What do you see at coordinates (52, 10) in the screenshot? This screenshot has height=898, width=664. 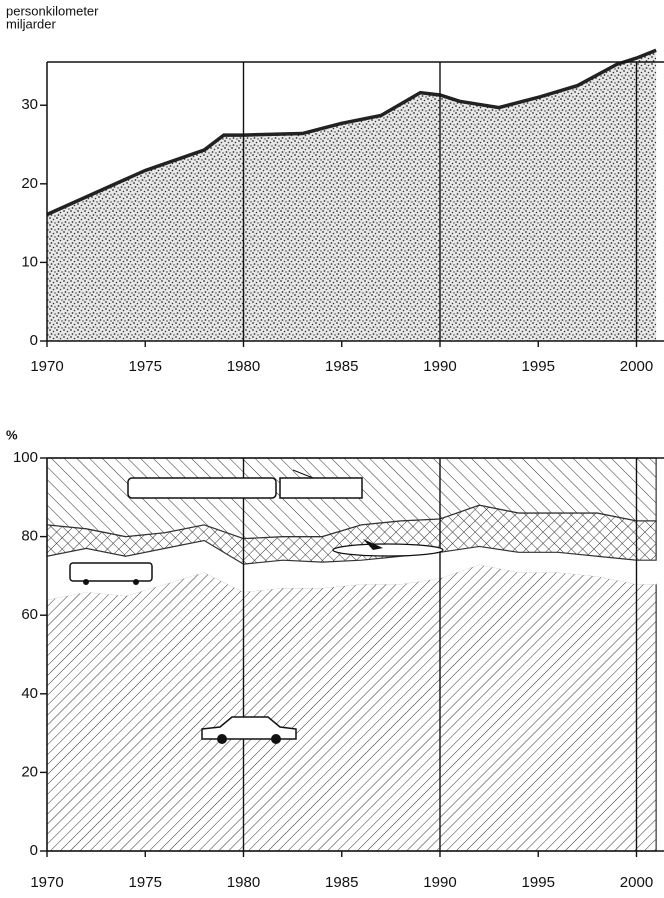 I see `y-axis-label: personkilometer` at bounding box center [52, 10].